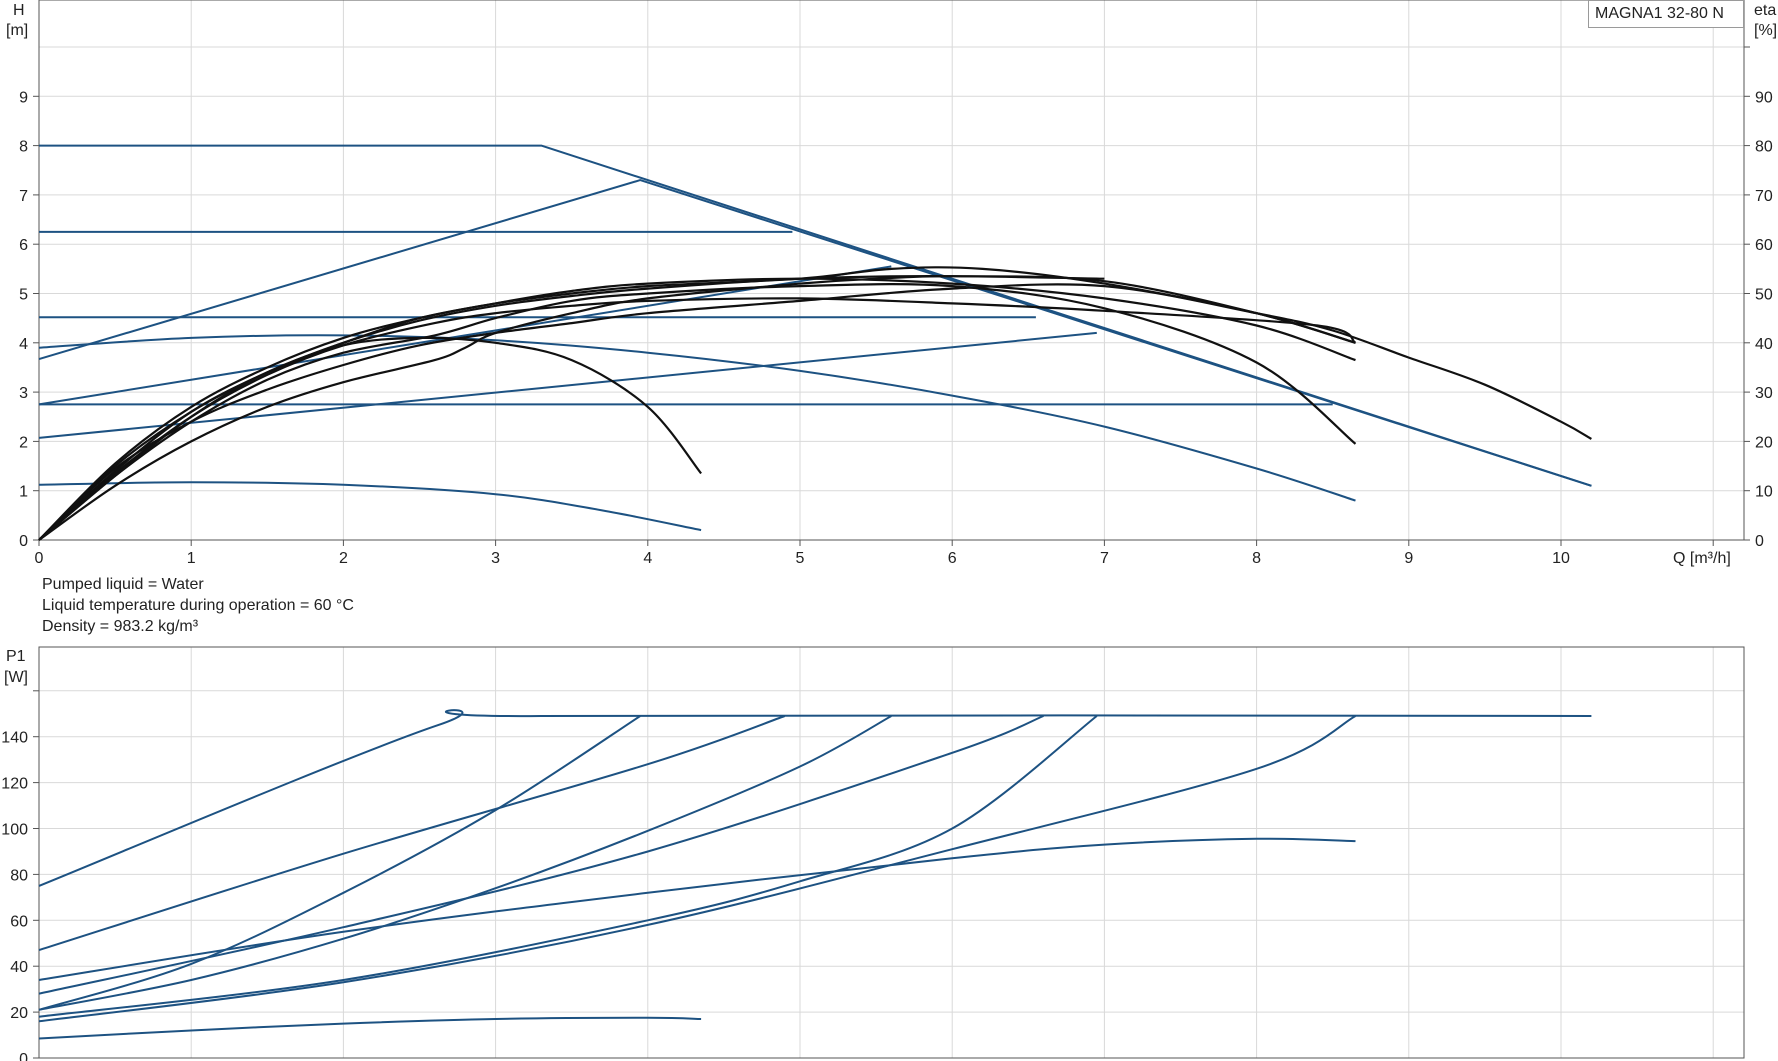 The width and height of the screenshot is (1778, 1061). I want to click on eta-y-tick-label: 10, so click(1764, 492).